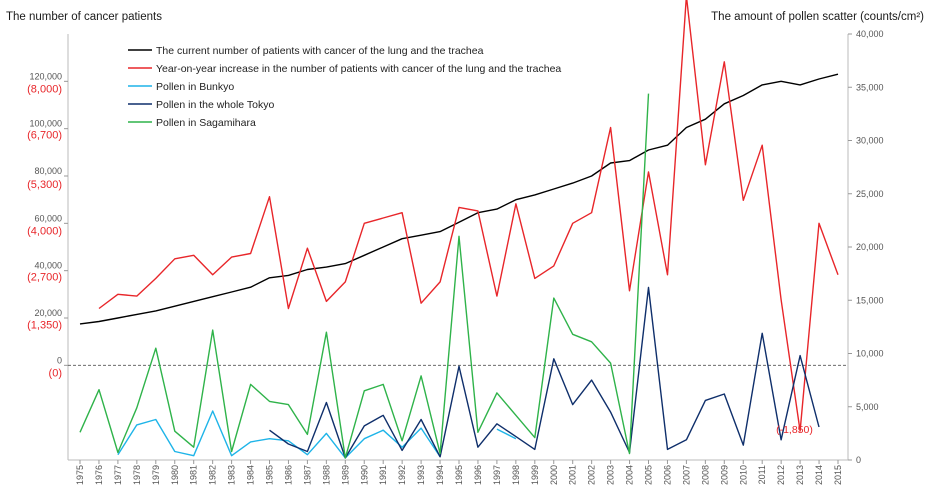 This screenshot has width=930, height=504. Describe the element at coordinates (48, 266) in the screenshot. I see `left-tick-label: 40,000` at that location.